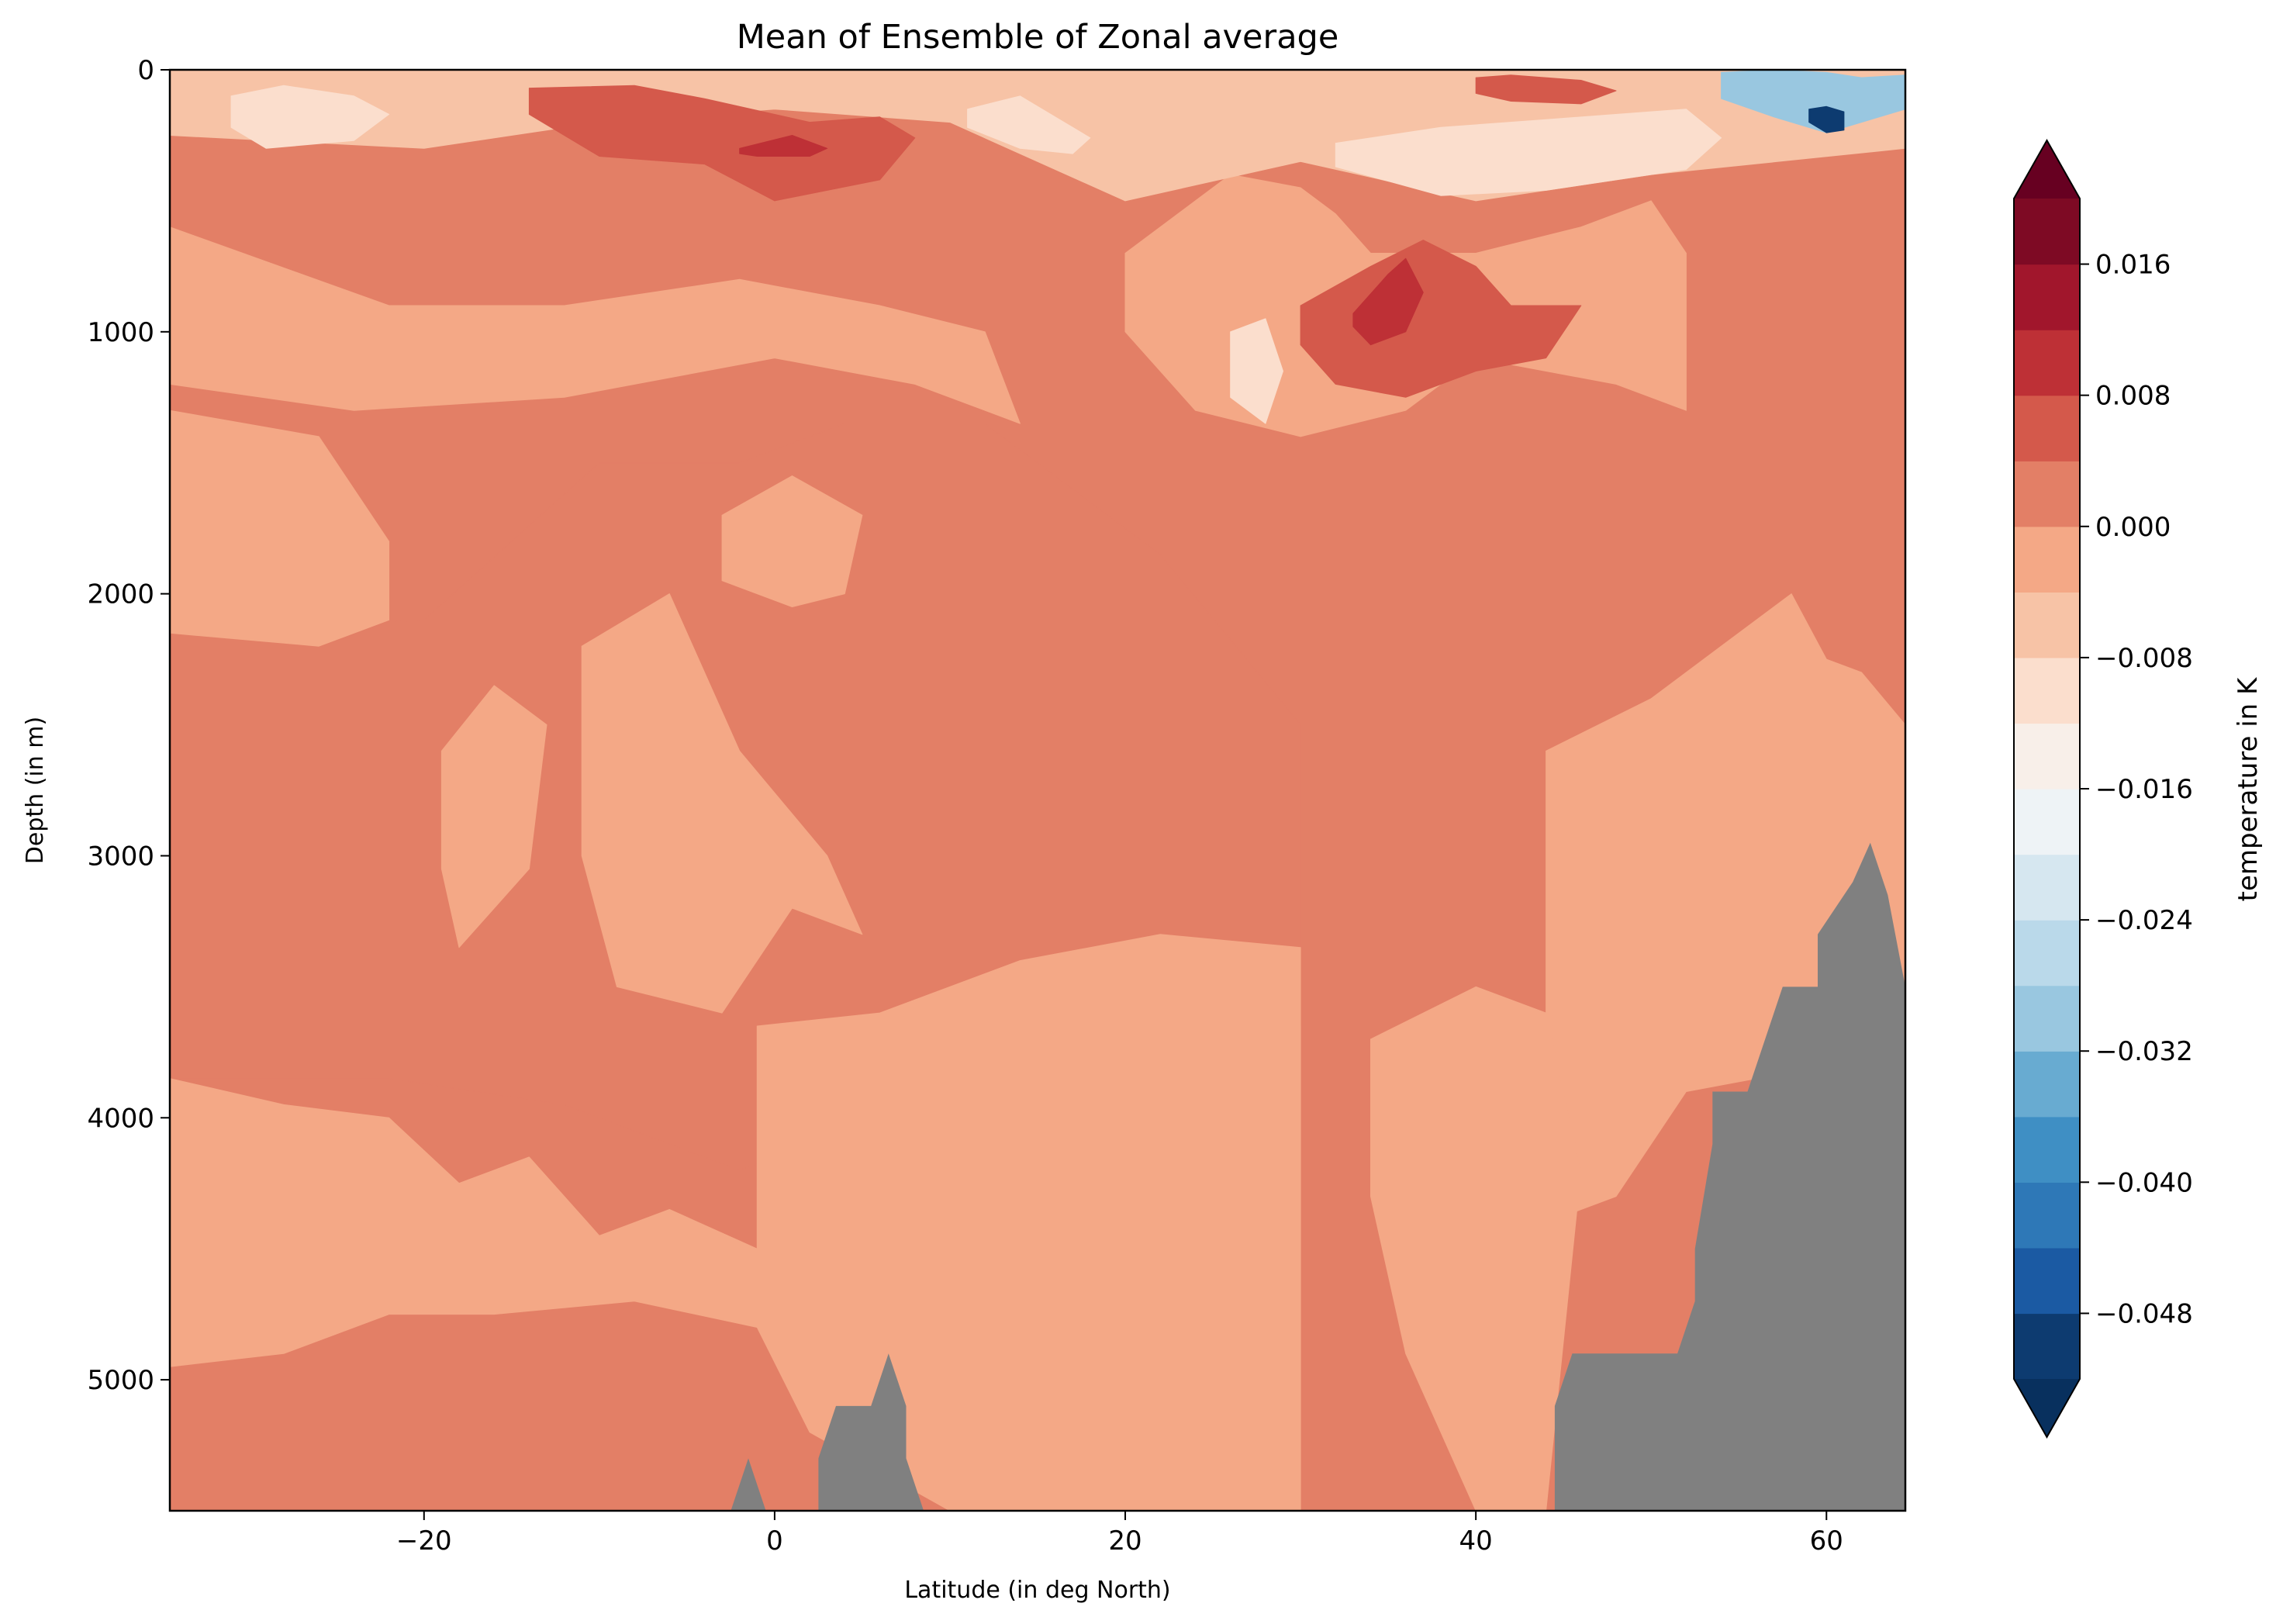 This screenshot has height=1624, width=2283. I want to click on chart-title: Mean of Ensemble of Zonal average, so click(1038, 37).